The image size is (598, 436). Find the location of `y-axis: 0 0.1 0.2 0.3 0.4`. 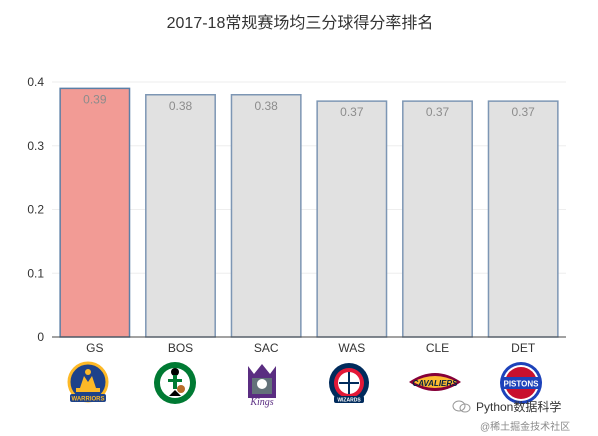

y-axis: 0 0.1 0.2 0.3 0.4 is located at coordinates (35, 209).